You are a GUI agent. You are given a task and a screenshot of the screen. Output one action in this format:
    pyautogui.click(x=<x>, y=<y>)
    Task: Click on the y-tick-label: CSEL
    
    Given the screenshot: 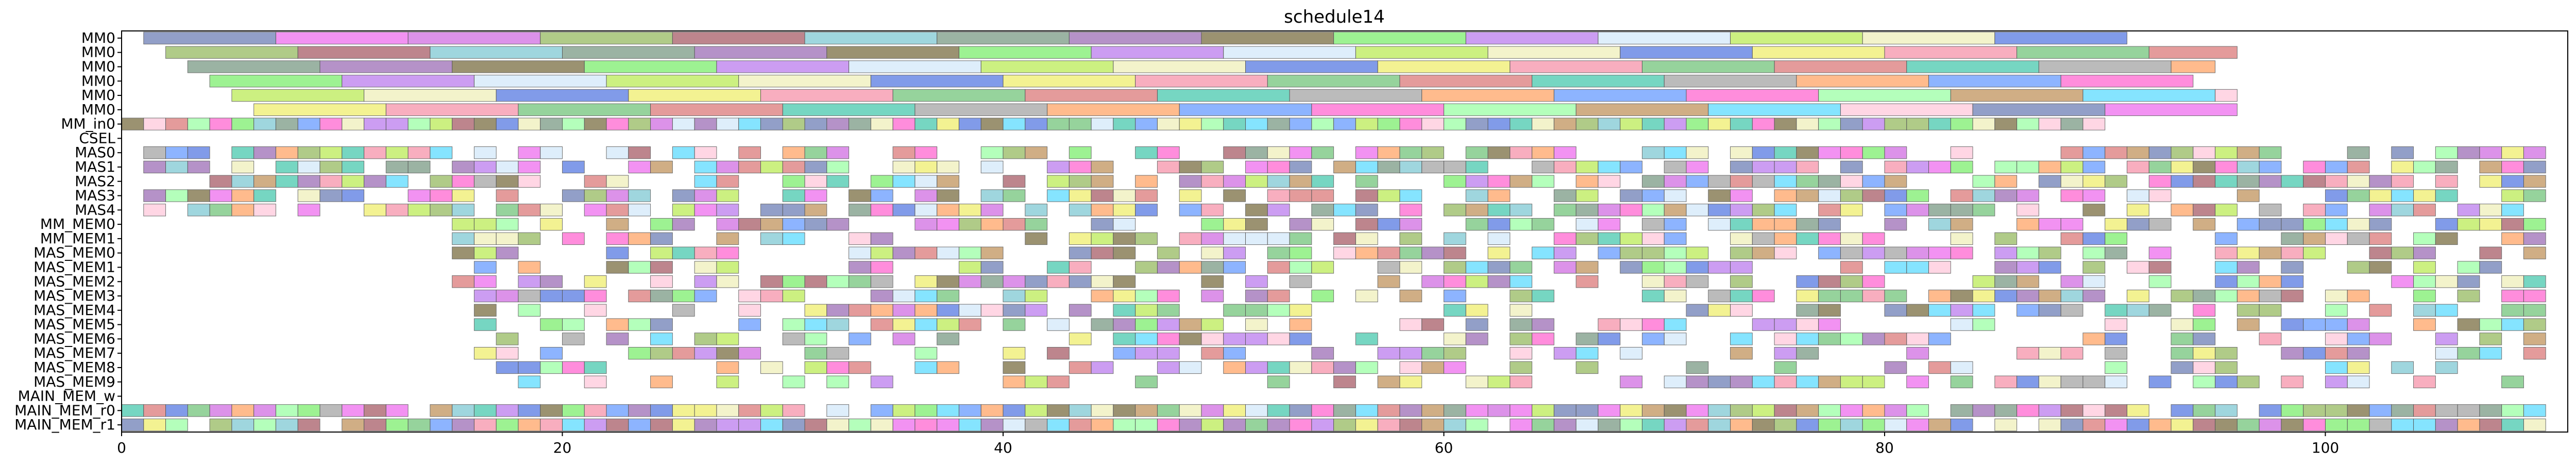 What is the action you would take?
    pyautogui.click(x=97, y=137)
    